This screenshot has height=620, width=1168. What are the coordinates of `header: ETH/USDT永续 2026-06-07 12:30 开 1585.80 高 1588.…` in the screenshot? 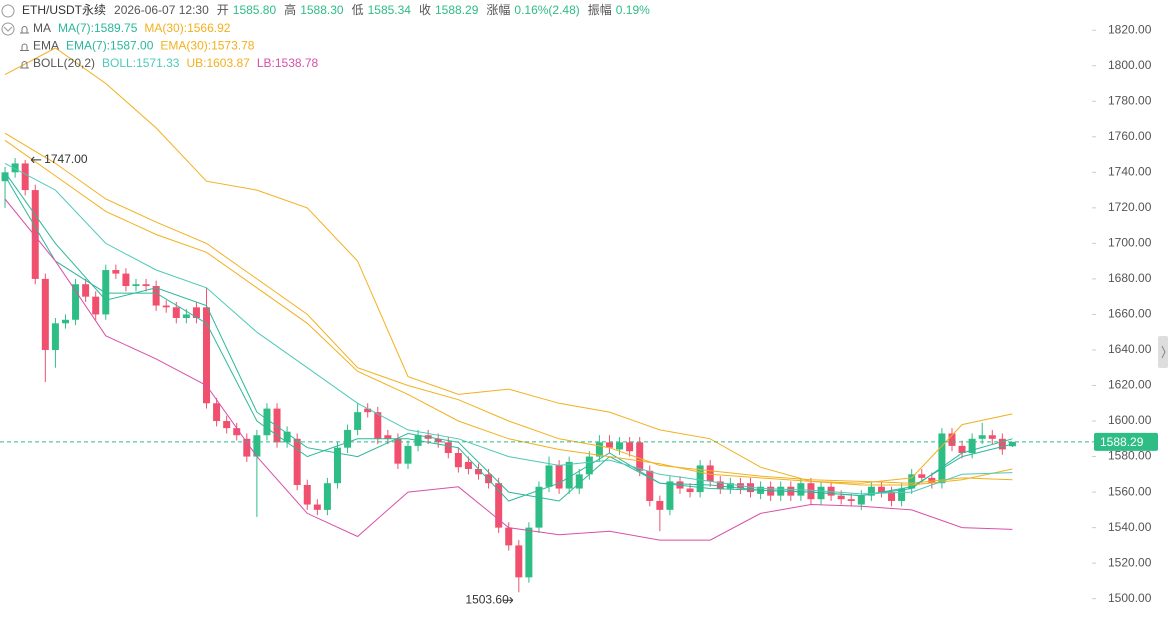 It's located at (336, 9).